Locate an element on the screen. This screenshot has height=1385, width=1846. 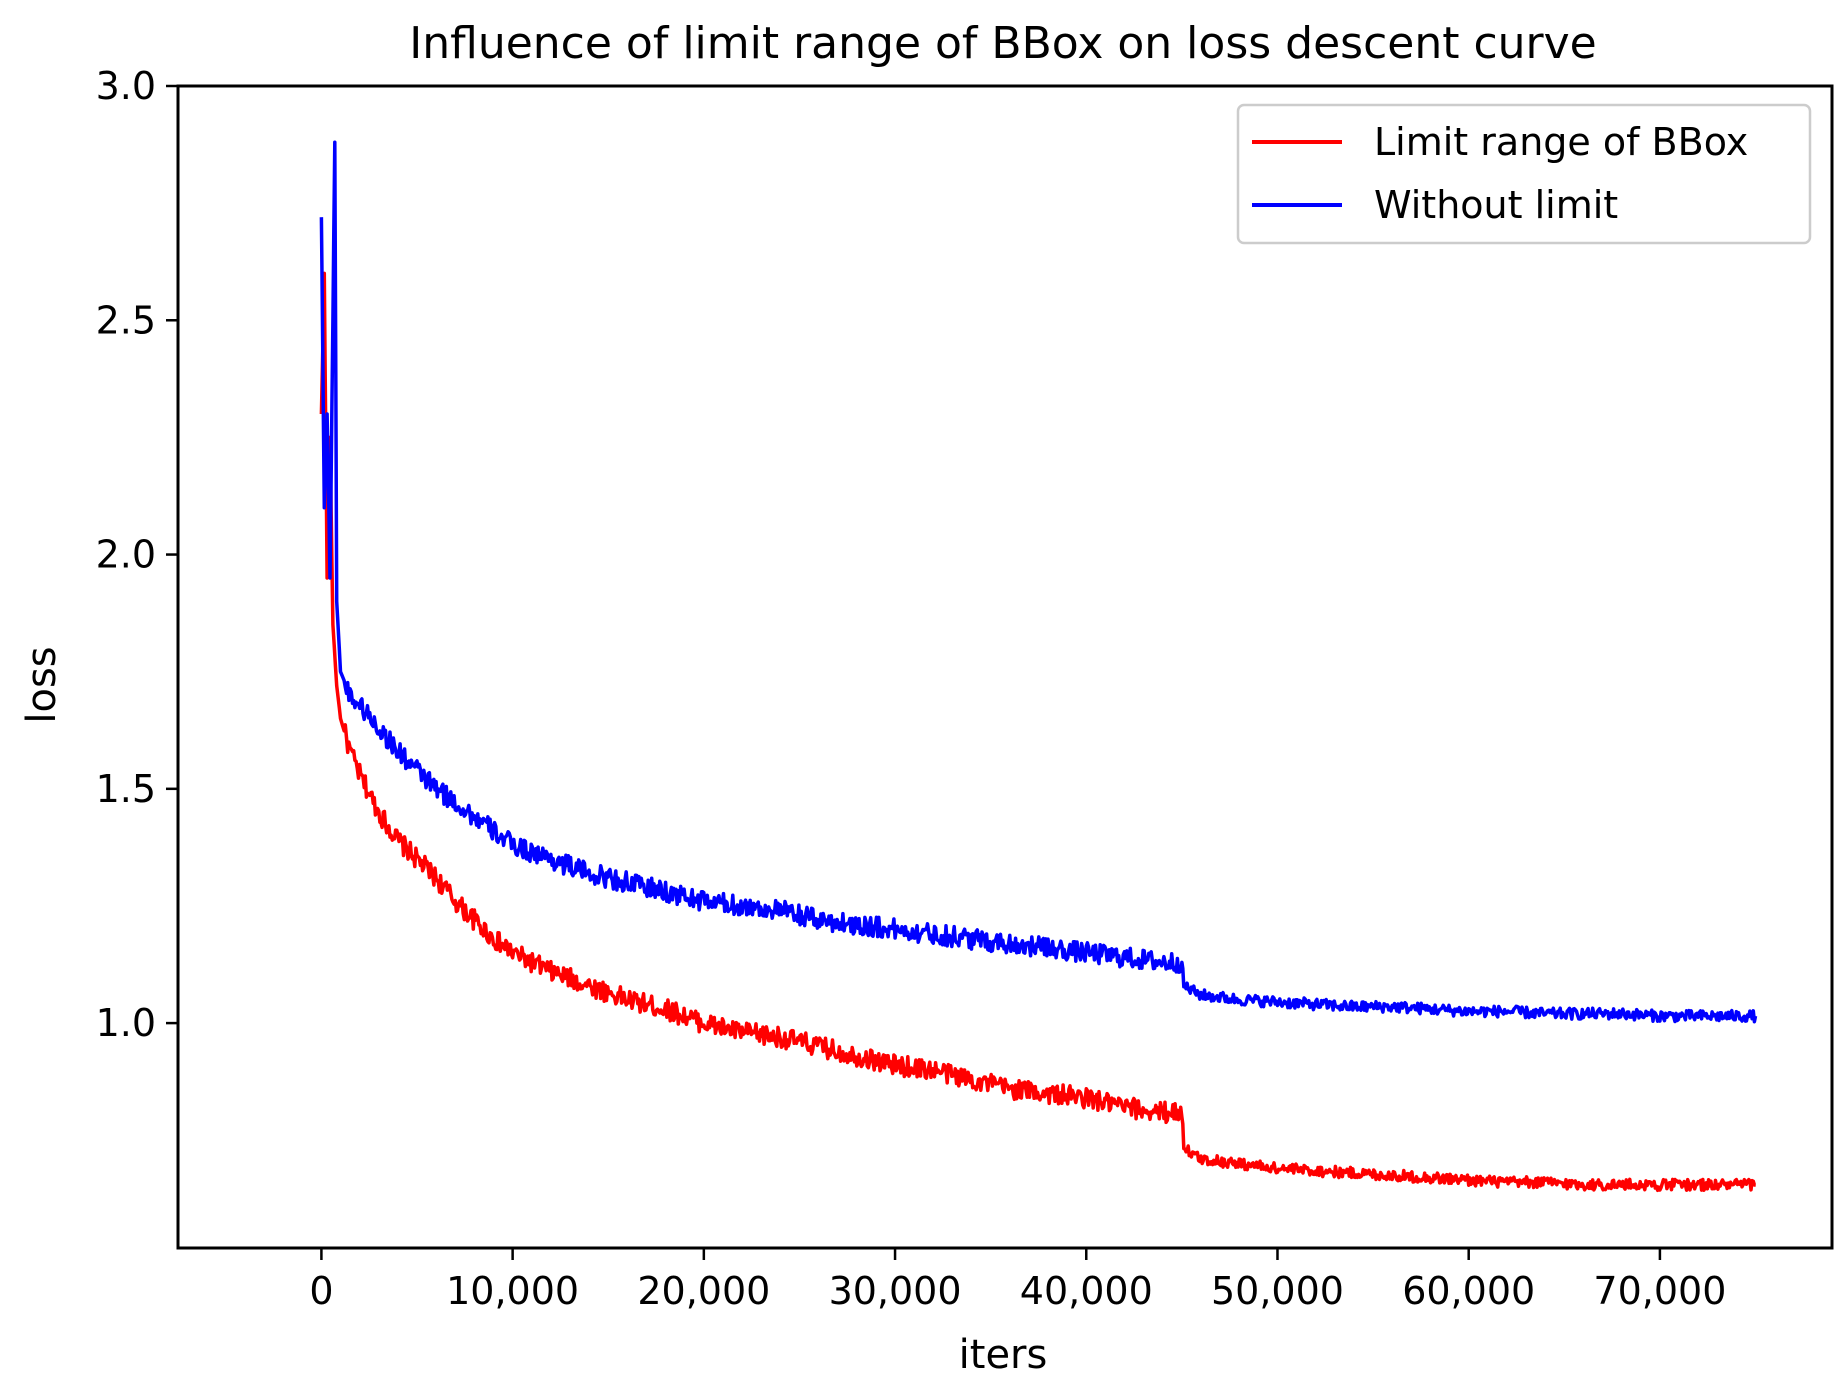
x-tick-label: 40,000 is located at coordinates (1086, 1291).